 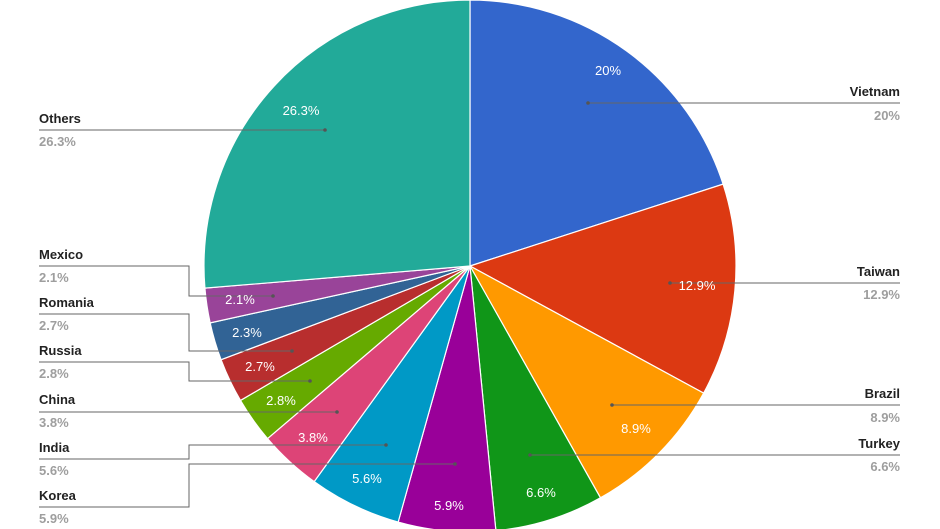 What do you see at coordinates (60, 350) in the screenshot?
I see `legend-name-russia: Russia` at bounding box center [60, 350].